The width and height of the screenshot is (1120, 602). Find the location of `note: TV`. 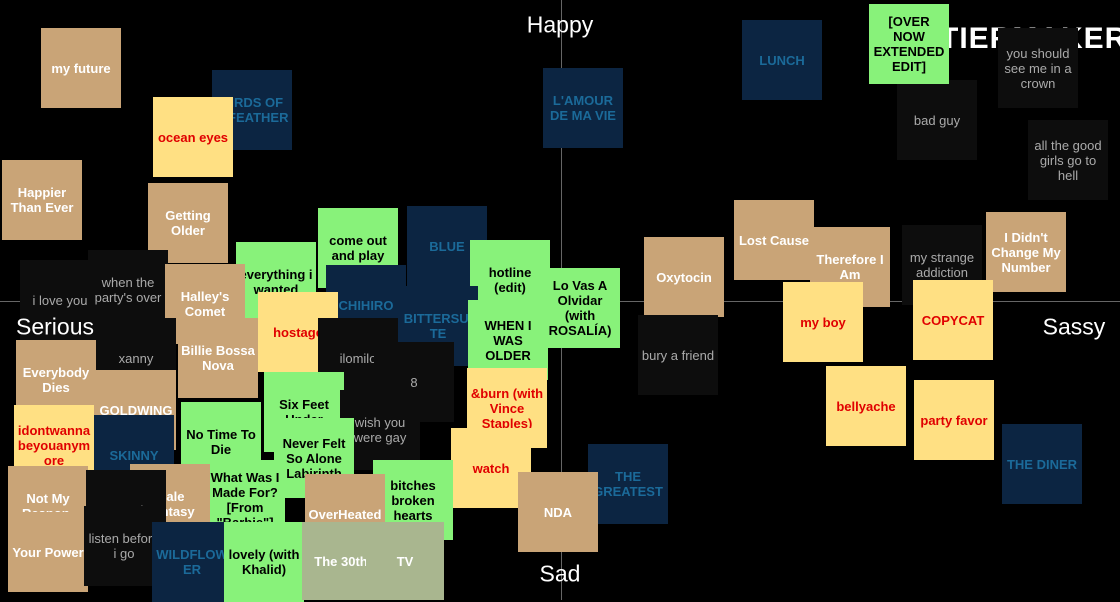

note: TV is located at coordinates (405, 561).